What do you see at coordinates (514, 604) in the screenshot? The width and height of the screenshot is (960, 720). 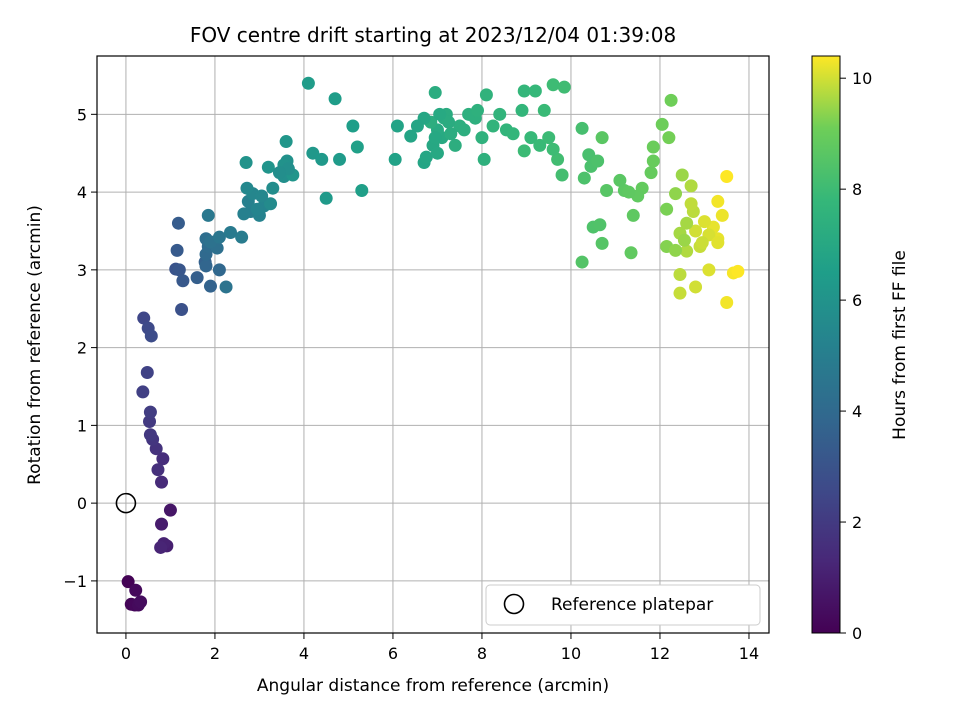 I see `legend-marker-reference` at bounding box center [514, 604].